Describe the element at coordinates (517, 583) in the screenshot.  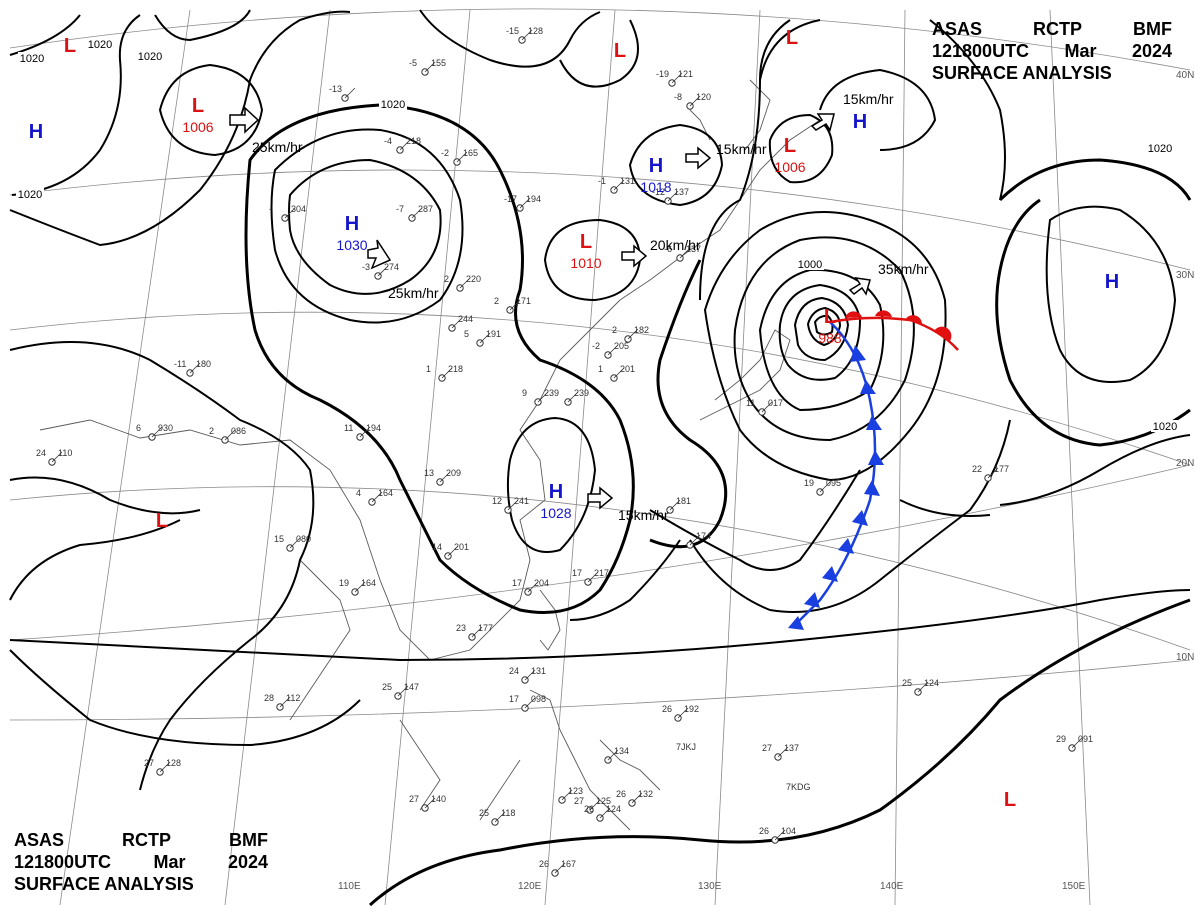
I see `station-temperature: 17` at that location.